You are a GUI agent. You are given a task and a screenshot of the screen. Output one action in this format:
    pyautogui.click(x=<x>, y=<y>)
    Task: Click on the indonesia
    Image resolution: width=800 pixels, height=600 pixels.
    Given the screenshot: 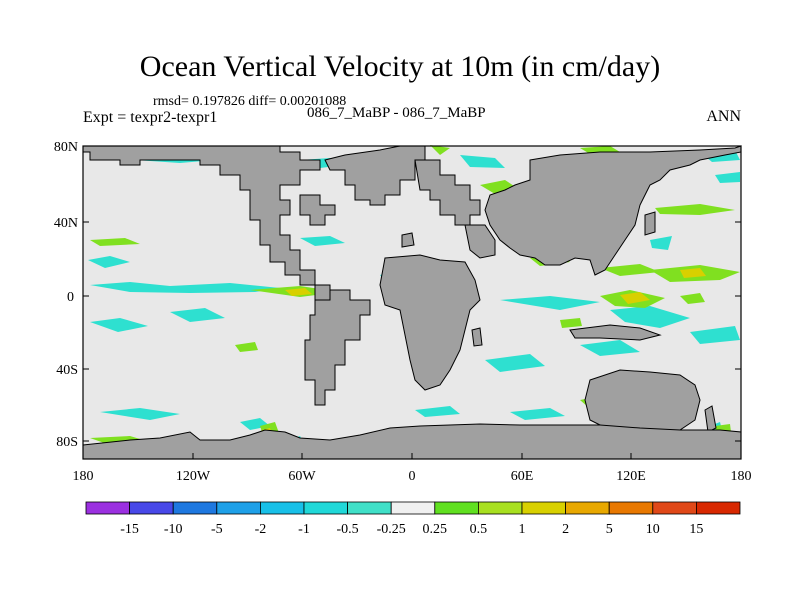 What is the action you would take?
    pyautogui.click(x=615, y=332)
    